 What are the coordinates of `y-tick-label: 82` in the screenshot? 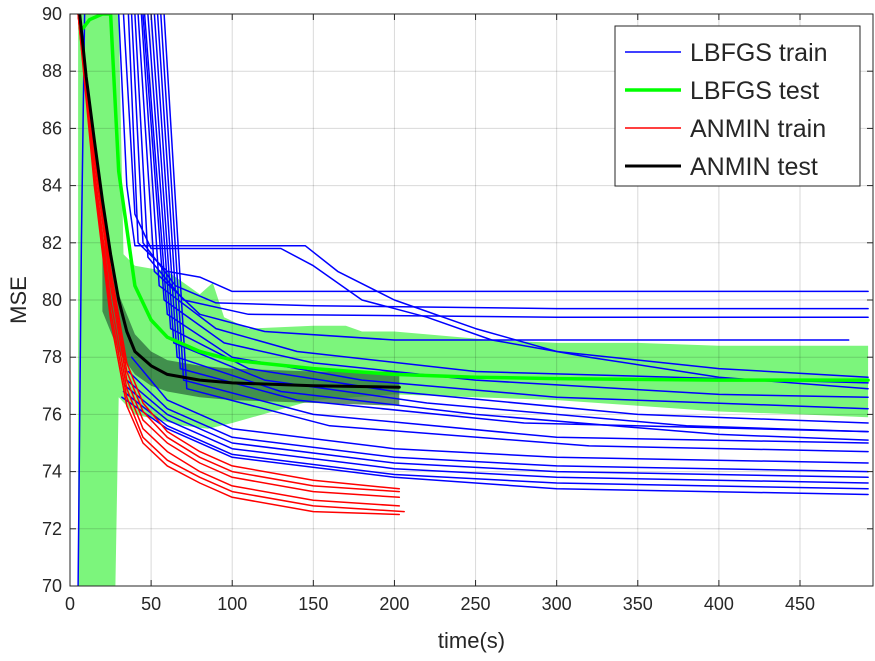 It's located at (52, 243).